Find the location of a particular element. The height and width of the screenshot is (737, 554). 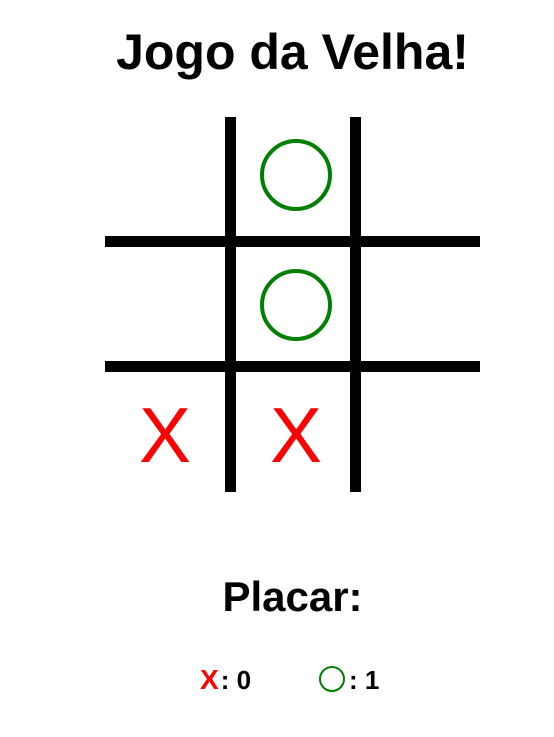

o-player-icon is located at coordinates (332, 679).